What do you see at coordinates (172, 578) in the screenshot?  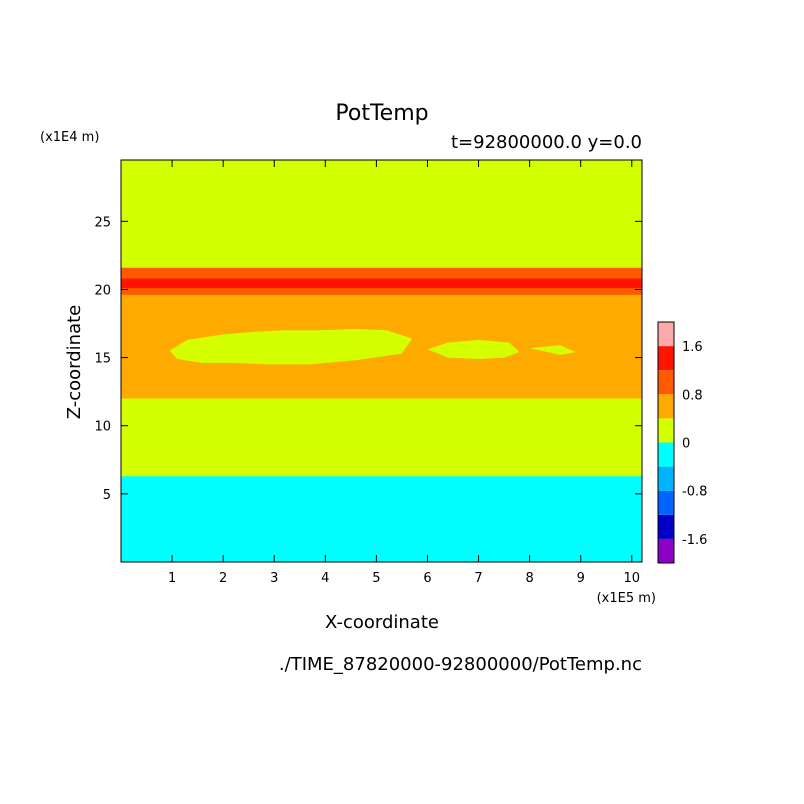 I see `x-tick-label-1: 1` at bounding box center [172, 578].